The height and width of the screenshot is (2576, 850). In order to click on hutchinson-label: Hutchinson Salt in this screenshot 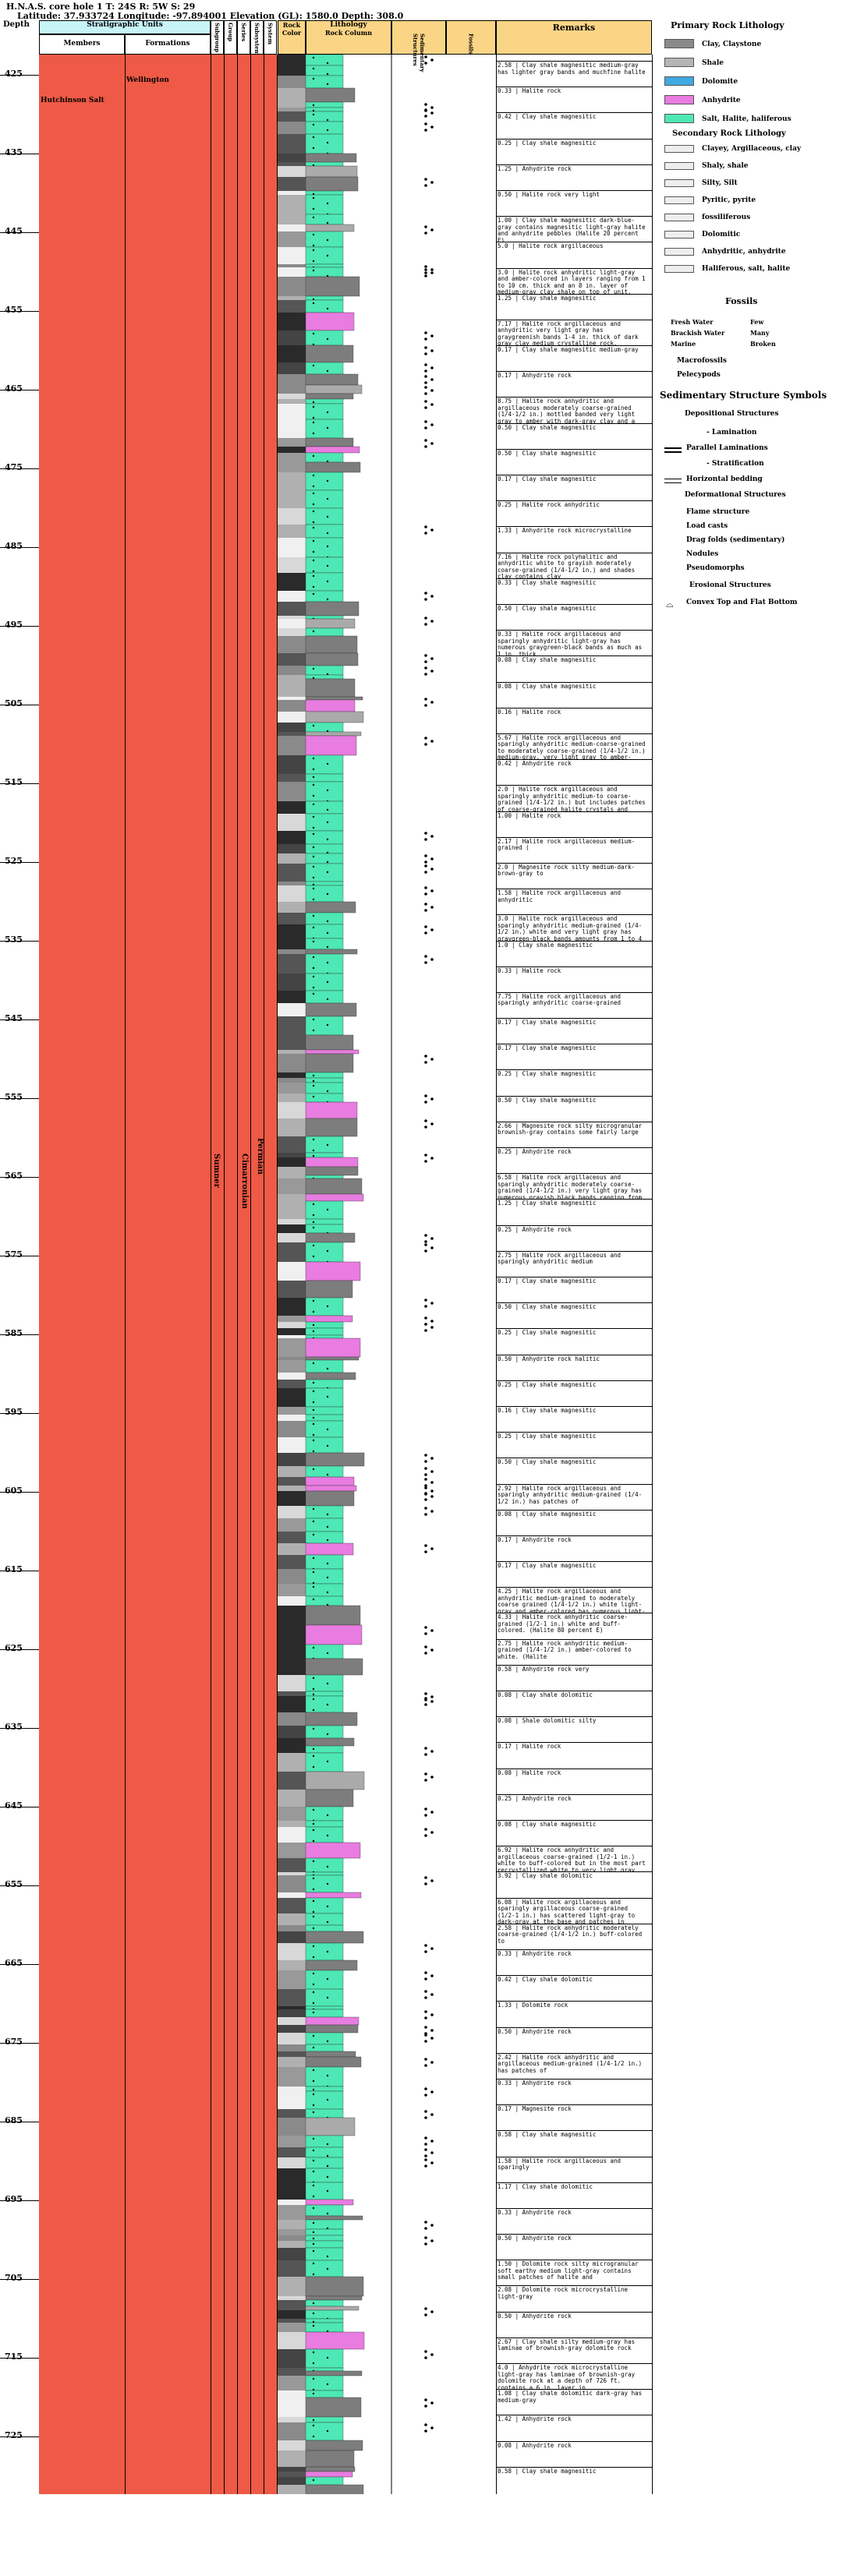, I will do `click(73, 100)`.